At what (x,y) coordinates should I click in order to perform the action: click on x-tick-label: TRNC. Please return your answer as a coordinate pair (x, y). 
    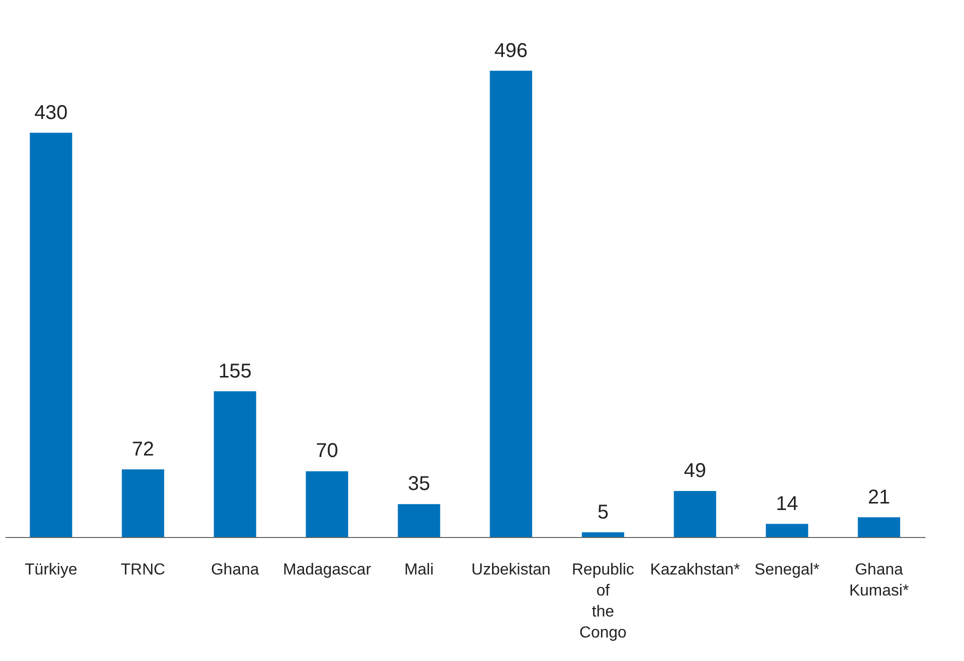
    Looking at the image, I should click on (143, 570).